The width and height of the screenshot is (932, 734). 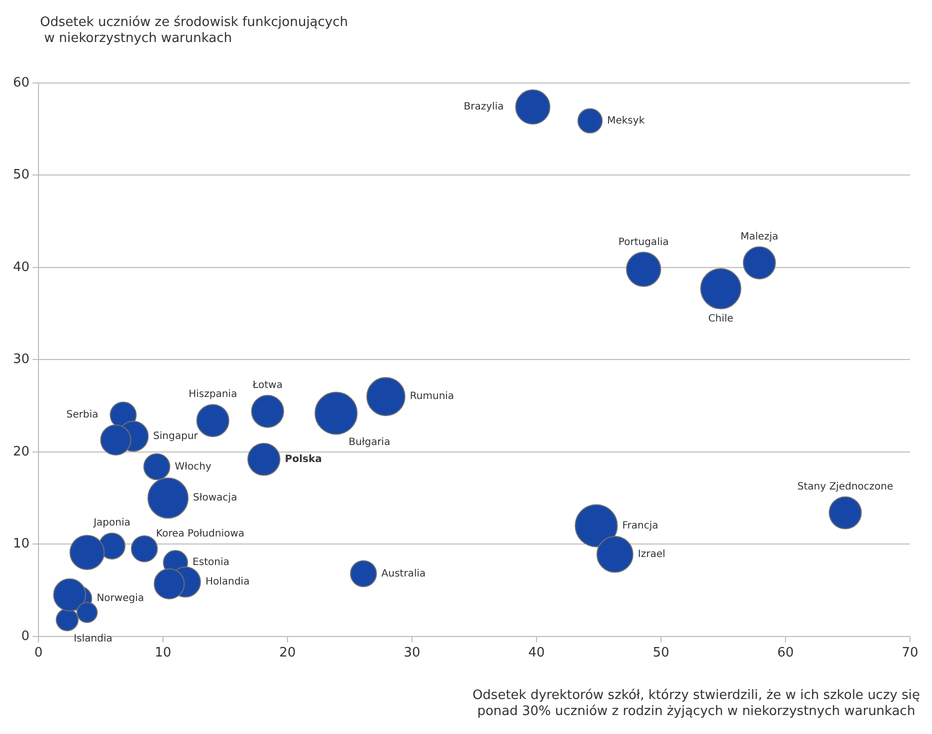 What do you see at coordinates (412, 653) in the screenshot?
I see `x-tick-label: 30` at bounding box center [412, 653].